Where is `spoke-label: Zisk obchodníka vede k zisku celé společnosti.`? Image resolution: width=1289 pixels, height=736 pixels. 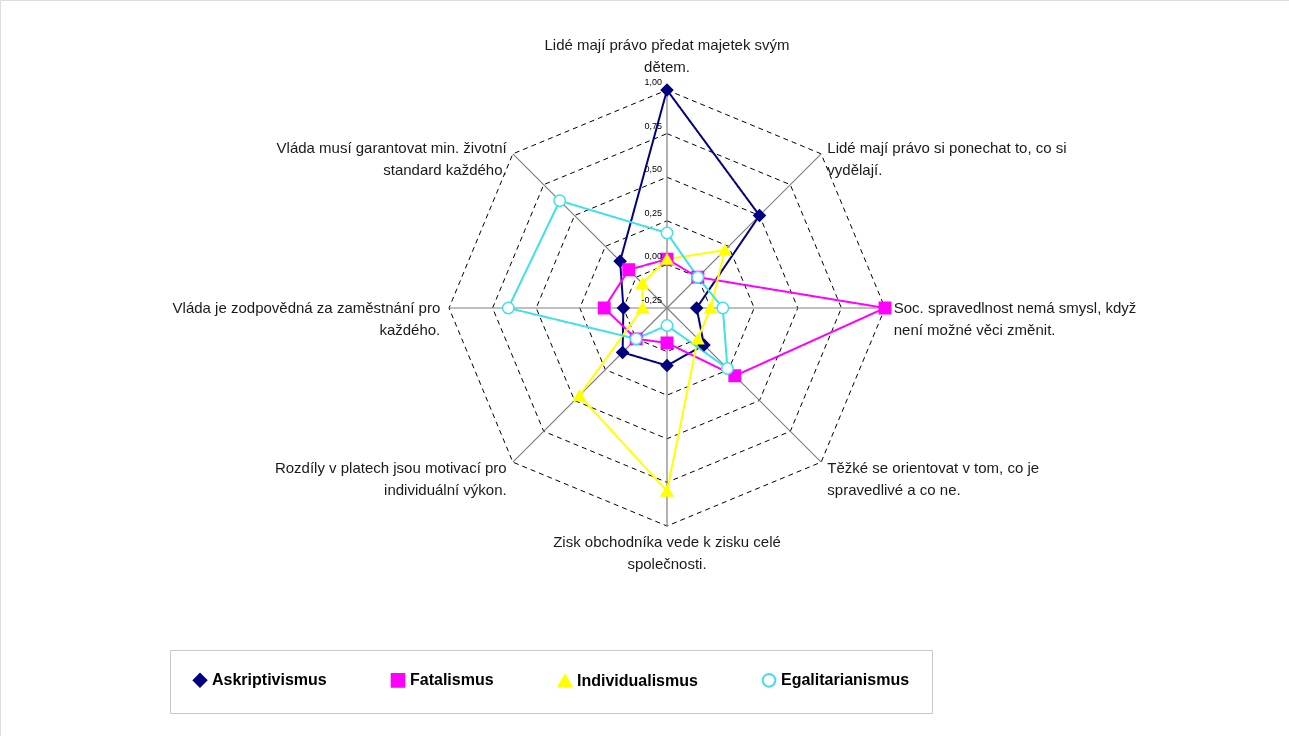
spoke-label: Zisk obchodníka vede k zisku celé společnosti. is located at coordinates (667, 552).